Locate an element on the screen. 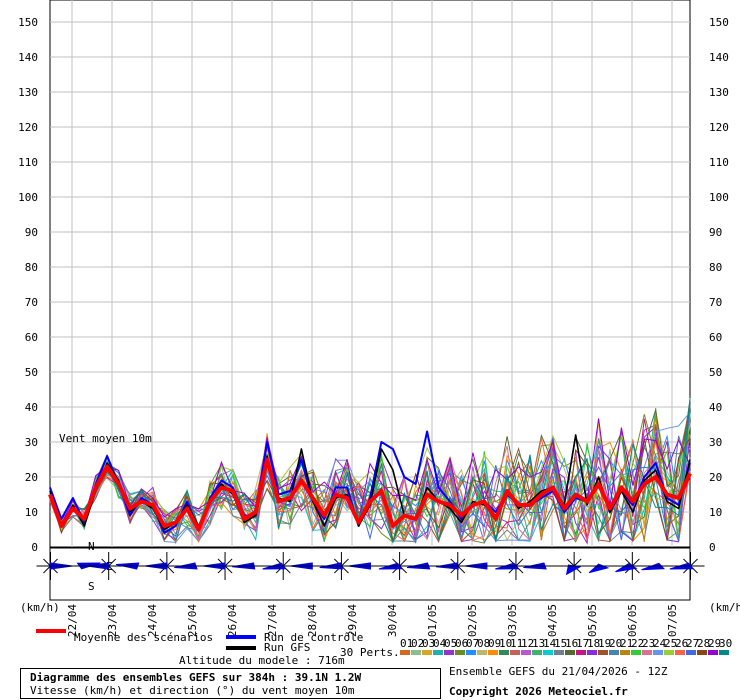  y-tick-label-left: 20 is located at coordinates (31, 477).